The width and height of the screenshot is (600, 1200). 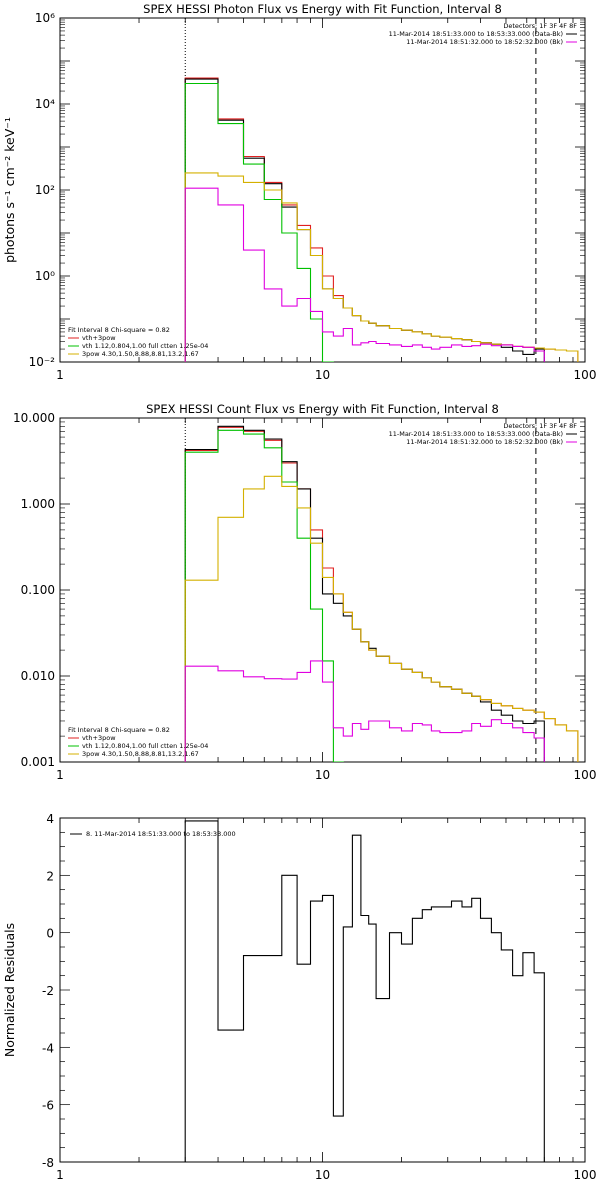 What do you see at coordinates (38, 590) in the screenshot?
I see `y-tick-label: 0.100` at bounding box center [38, 590].